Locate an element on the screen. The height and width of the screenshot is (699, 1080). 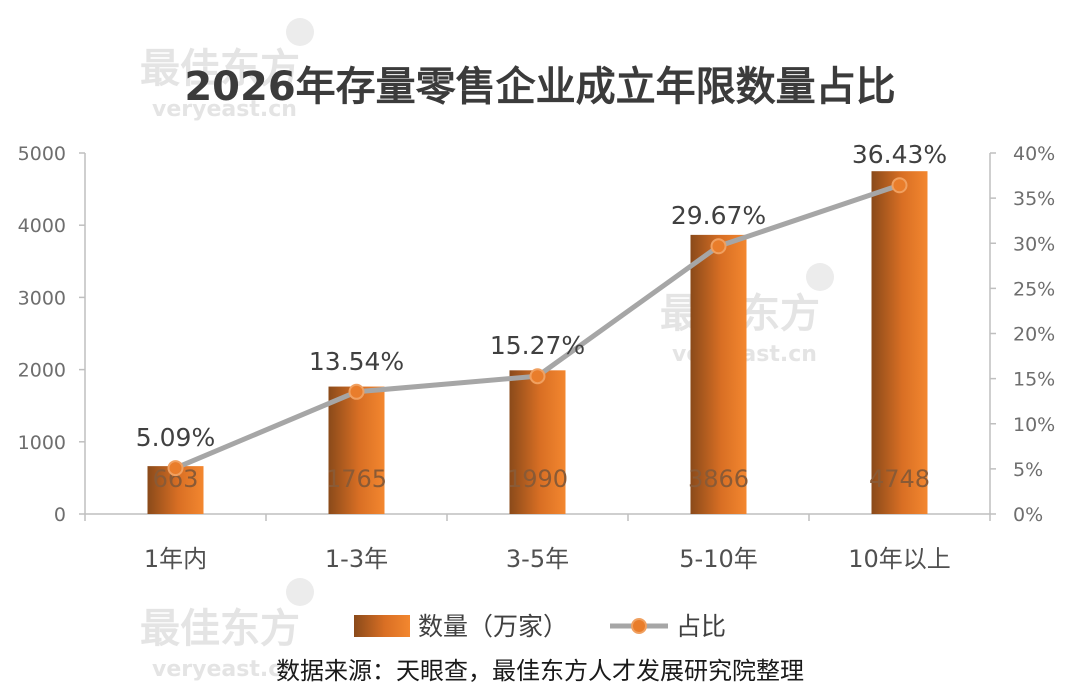
chart-title: 2026年存量零售企业成立年限数量占比 is located at coordinates (539, 87).